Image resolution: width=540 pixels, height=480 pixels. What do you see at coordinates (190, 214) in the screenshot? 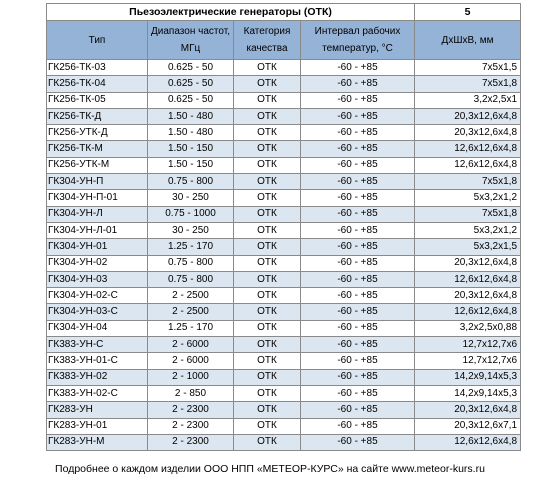
I see `cell-freq: 0.75 - 1000` at bounding box center [190, 214].